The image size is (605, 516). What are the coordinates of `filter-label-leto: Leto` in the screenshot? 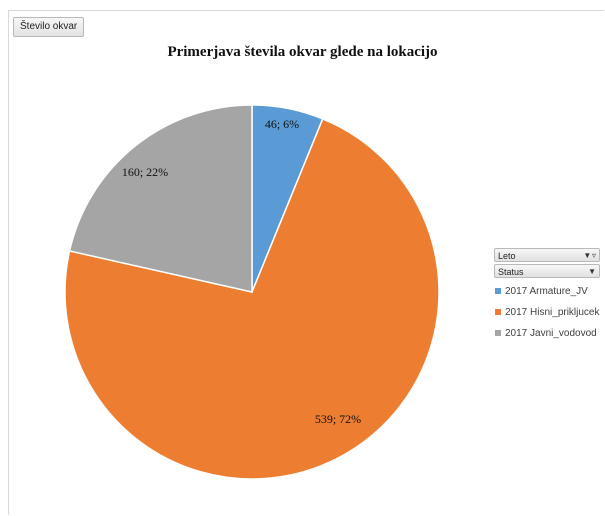 It's located at (507, 256).